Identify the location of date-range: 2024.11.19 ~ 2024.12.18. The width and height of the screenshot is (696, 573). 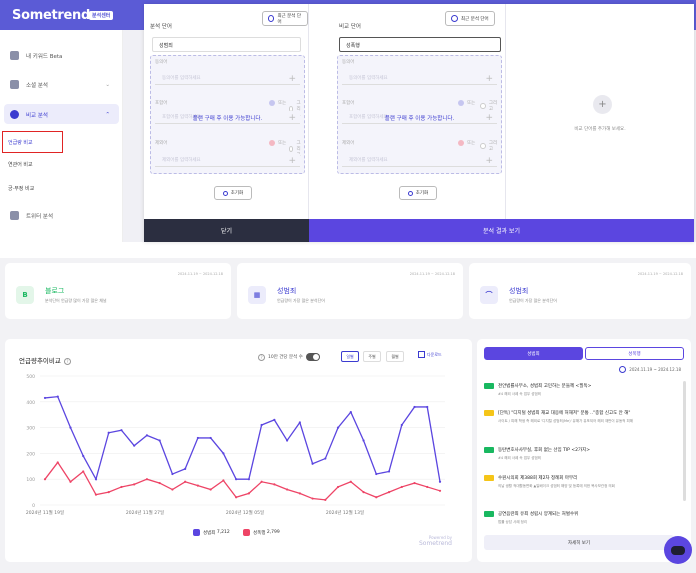
(650, 369).